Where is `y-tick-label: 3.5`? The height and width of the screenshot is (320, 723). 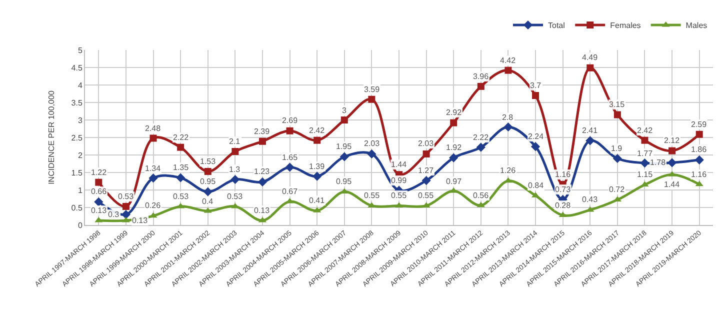 y-tick-label: 3.5 is located at coordinates (77, 103).